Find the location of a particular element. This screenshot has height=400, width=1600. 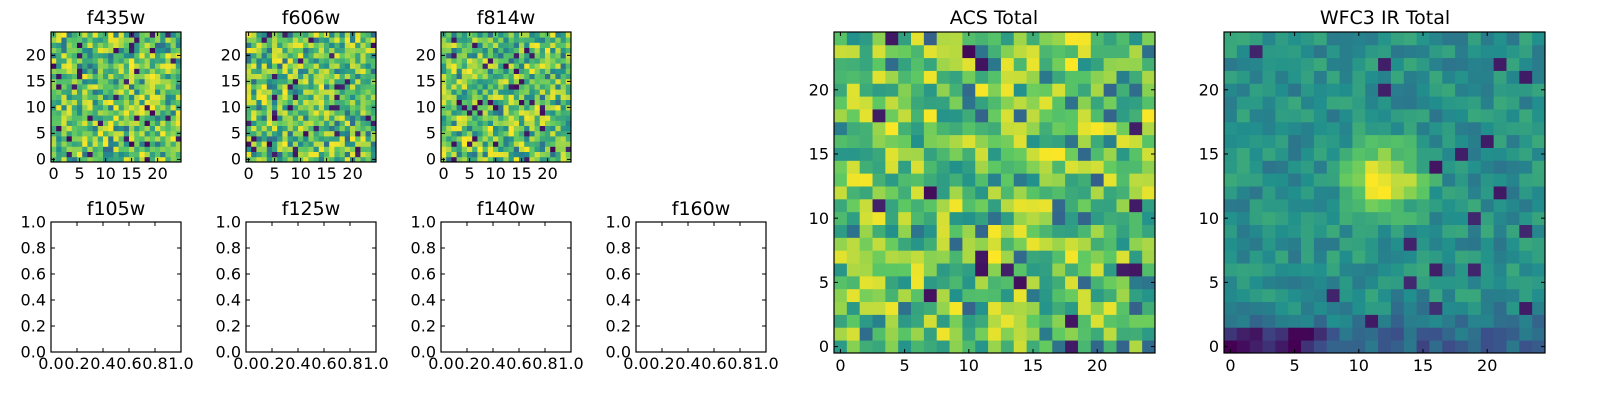

axes-frame-f105w is located at coordinates (116, 287).